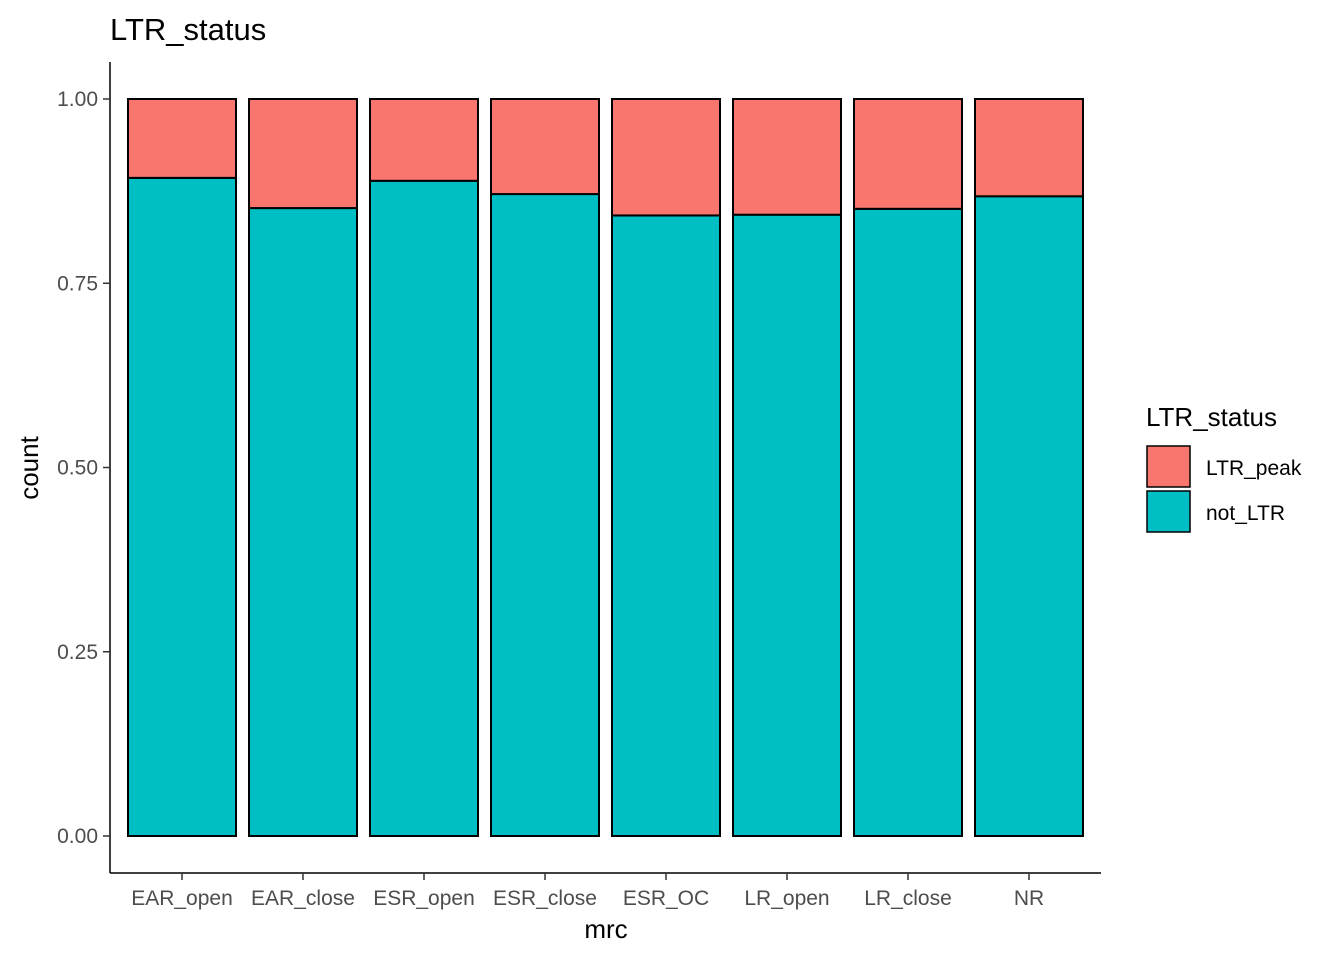  What do you see at coordinates (1168, 511) in the screenshot?
I see `legend-key-not_LTR` at bounding box center [1168, 511].